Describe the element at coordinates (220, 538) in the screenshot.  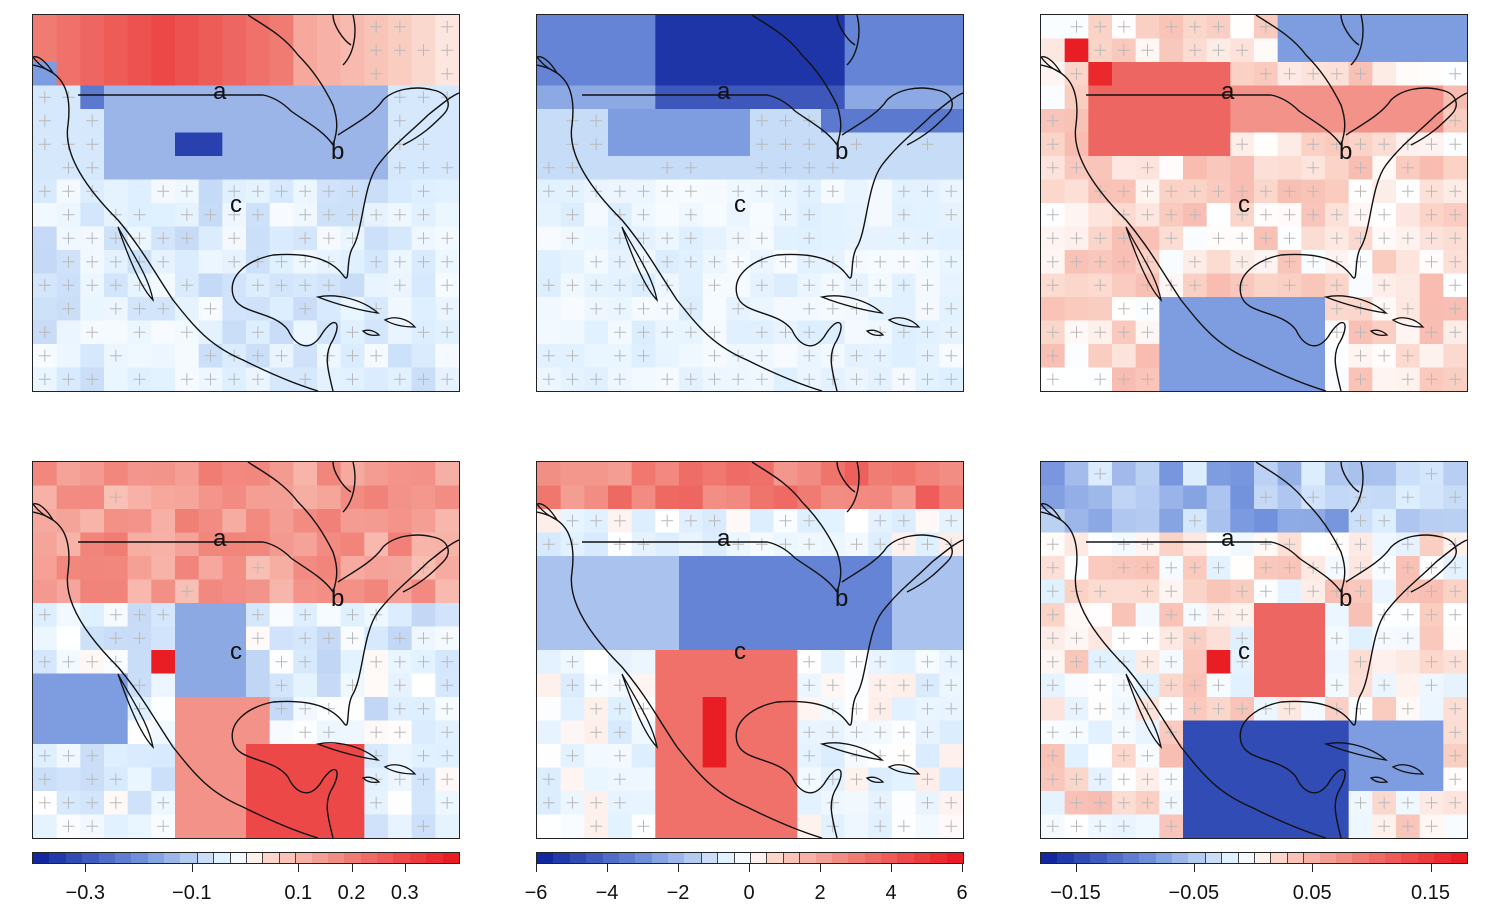
I see `region-label-a: a` at that location.